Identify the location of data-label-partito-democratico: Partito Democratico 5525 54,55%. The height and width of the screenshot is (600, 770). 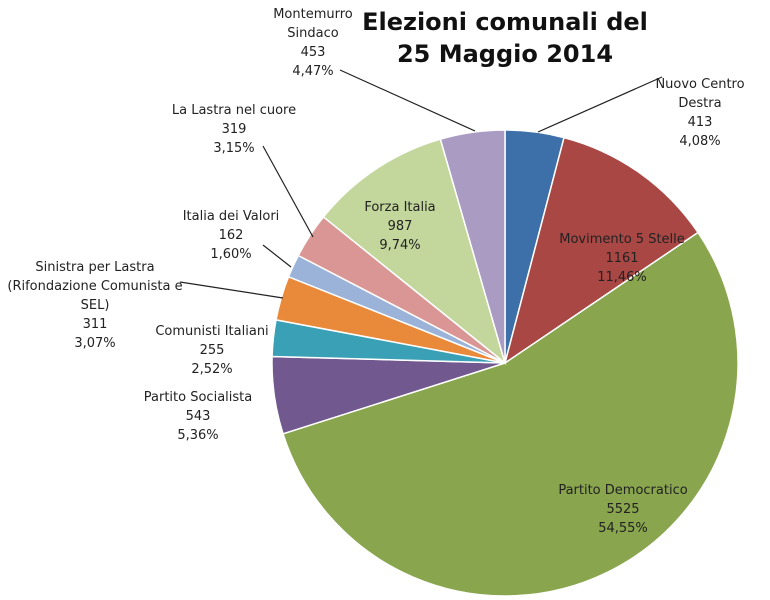
(622, 509).